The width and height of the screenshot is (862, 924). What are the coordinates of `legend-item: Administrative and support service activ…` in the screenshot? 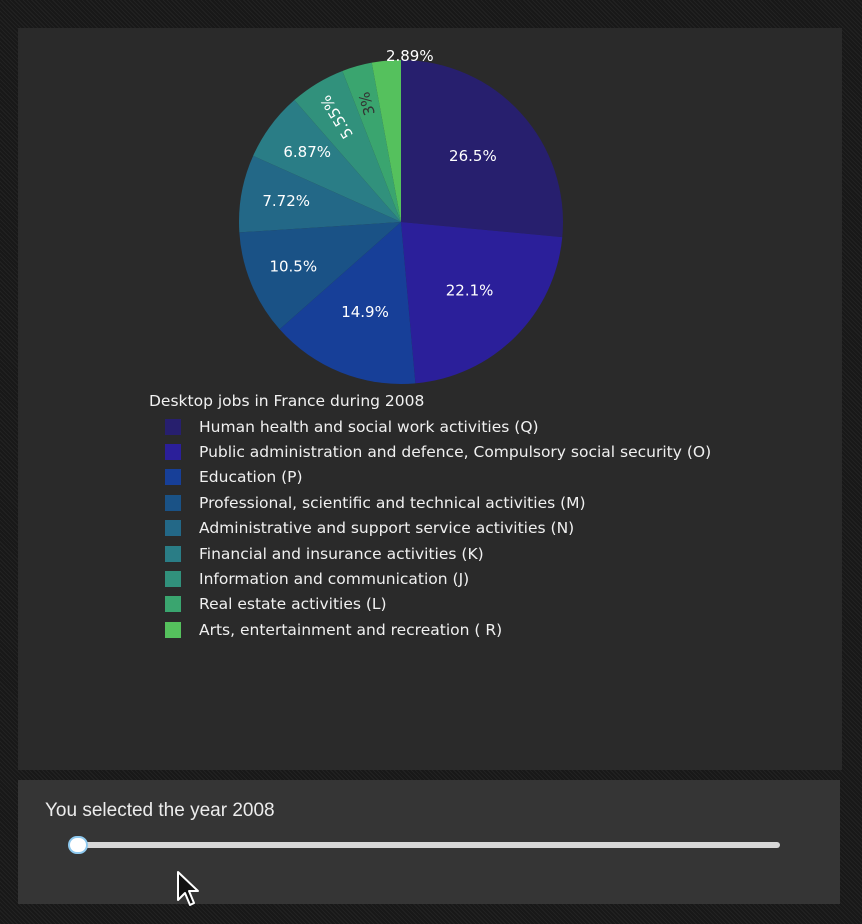 It's located at (438, 528).